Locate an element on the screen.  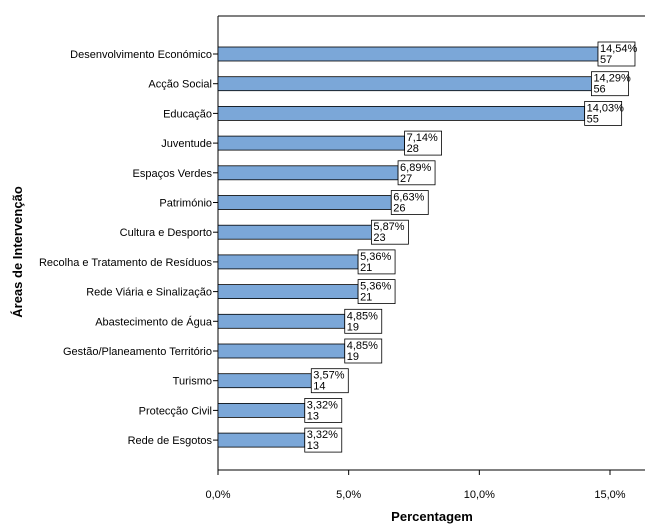
x-ticks-group: 0,0% 5,0% 10,0% 15,0% is located at coordinates (415, 485).